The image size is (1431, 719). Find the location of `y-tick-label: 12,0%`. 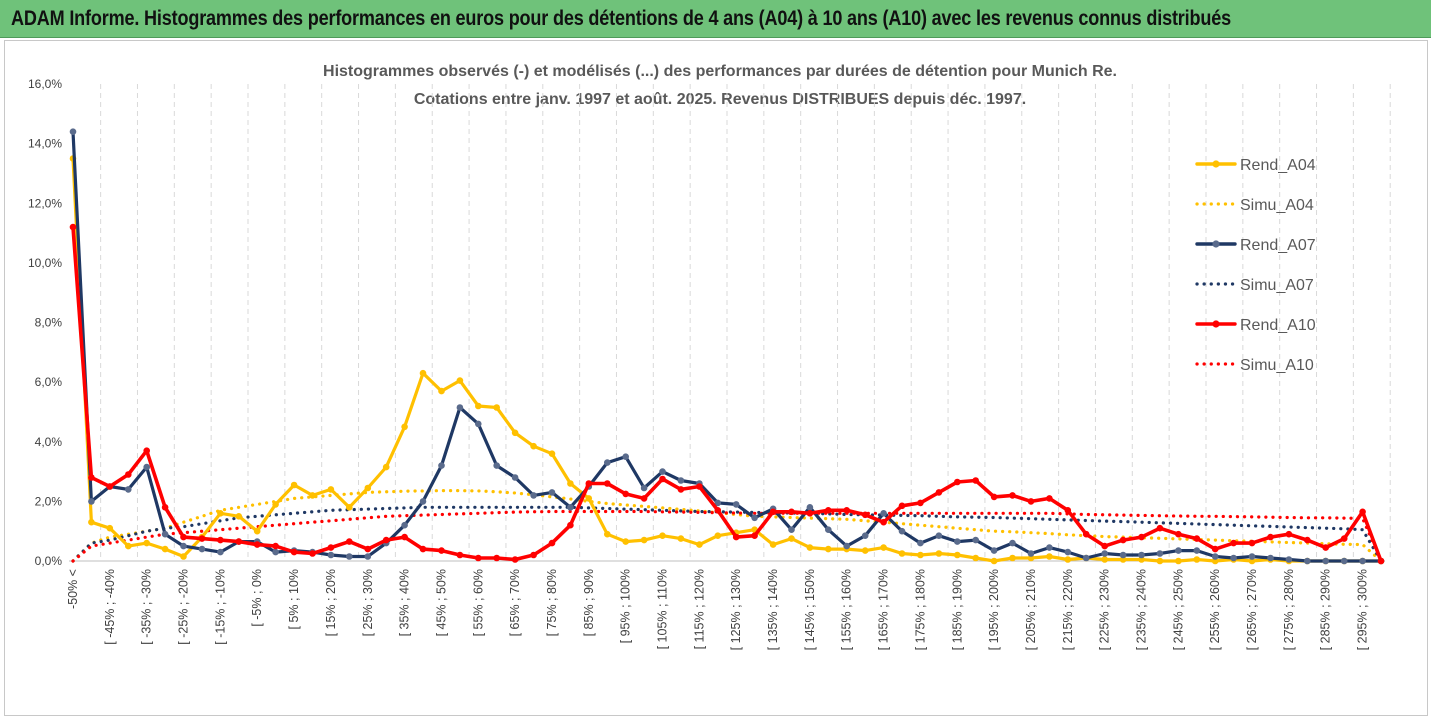

y-tick-label: 12,0% is located at coordinates (45, 203).